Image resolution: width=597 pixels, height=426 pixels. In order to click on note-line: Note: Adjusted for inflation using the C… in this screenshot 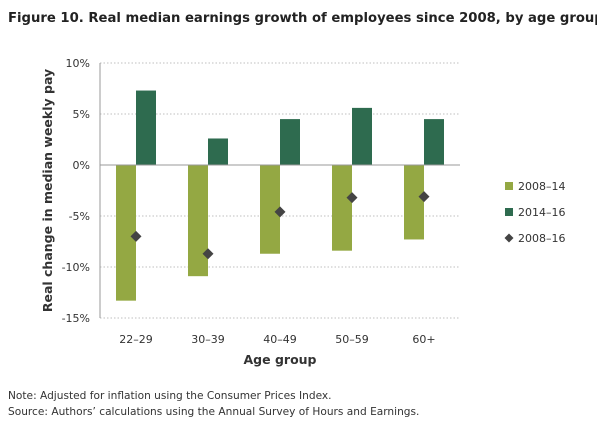, I will do `click(170, 396)`.